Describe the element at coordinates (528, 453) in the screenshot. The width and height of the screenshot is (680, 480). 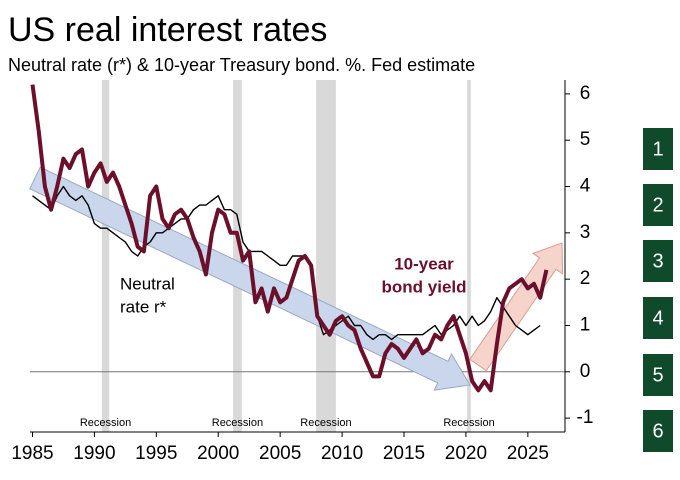
I see `x-tick-label: 2025` at that location.